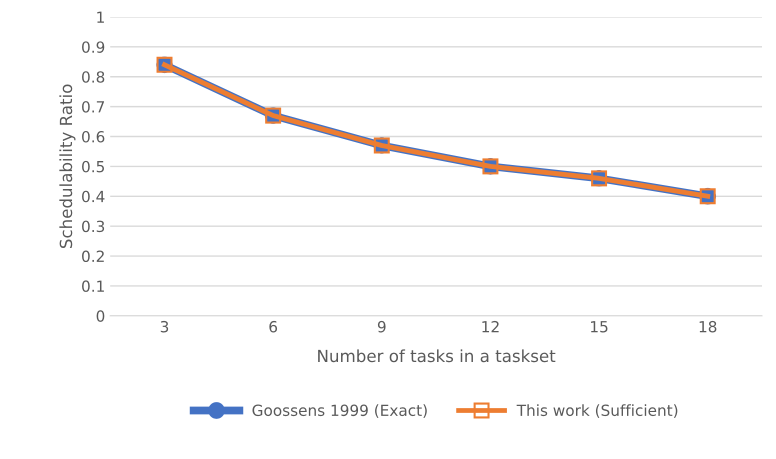  Describe the element at coordinates (93, 77) in the screenshot. I see `y-tick-label: 0.8` at that location.